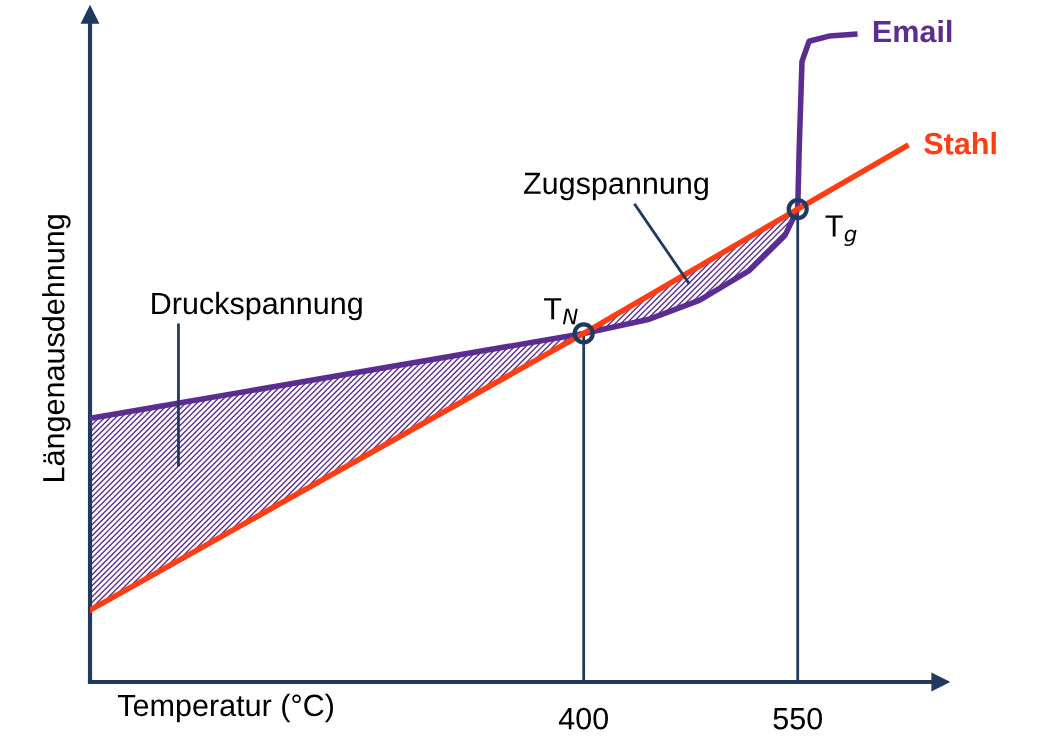 This screenshot has width=1059, height=754. I want to click on x-tick-label: 400, so click(583, 718).